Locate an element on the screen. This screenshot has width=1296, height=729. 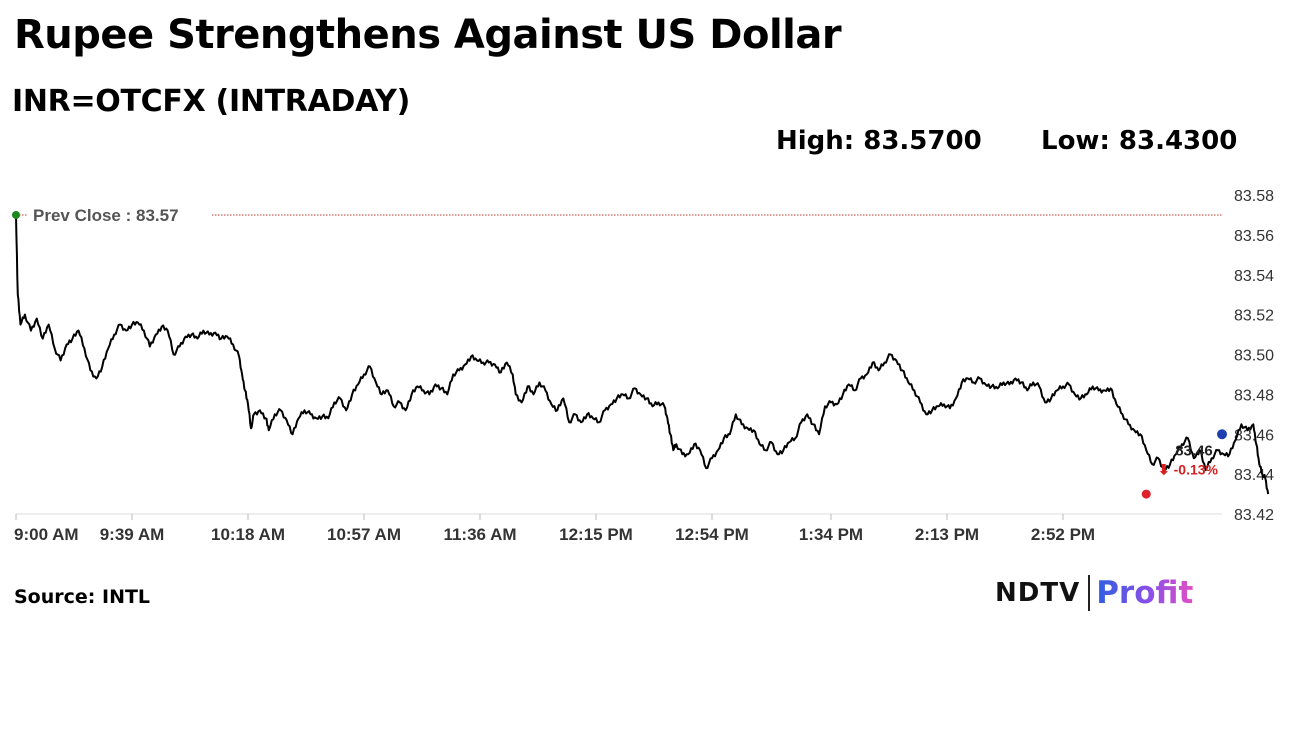
x-tick-label: 10:57 AM is located at coordinates (364, 534).